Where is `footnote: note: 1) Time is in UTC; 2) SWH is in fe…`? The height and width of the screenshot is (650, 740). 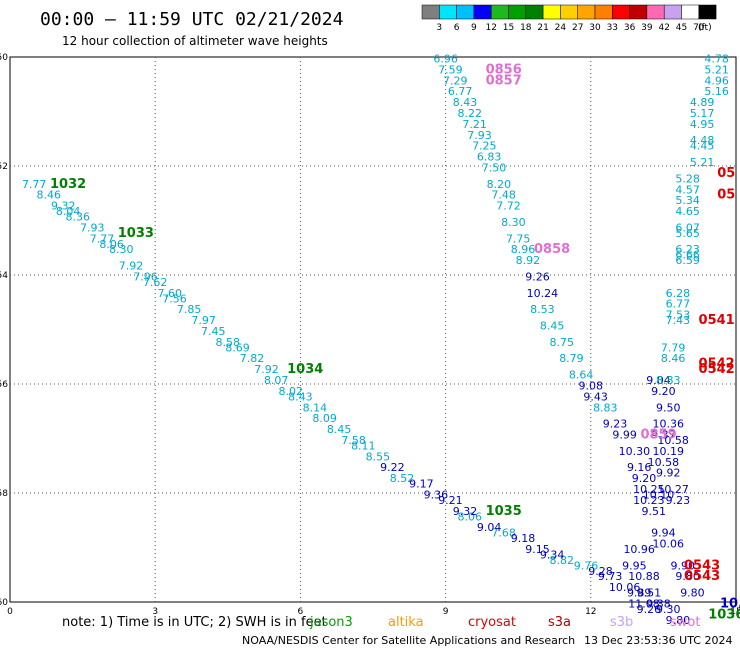 footnote: note: 1) Time is in UTC; 2) SWH is in fe… is located at coordinates (194, 622).